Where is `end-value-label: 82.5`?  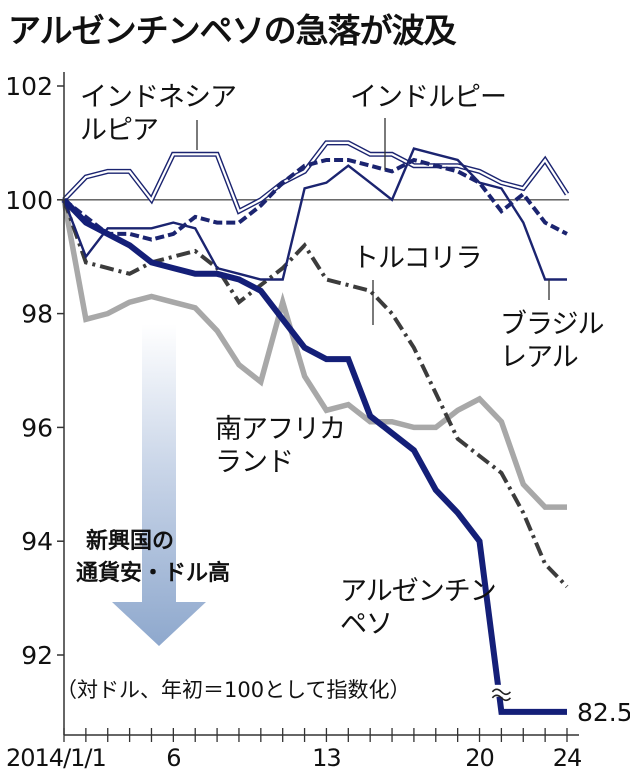
end-value-label: 82.5 is located at coordinates (603, 712).